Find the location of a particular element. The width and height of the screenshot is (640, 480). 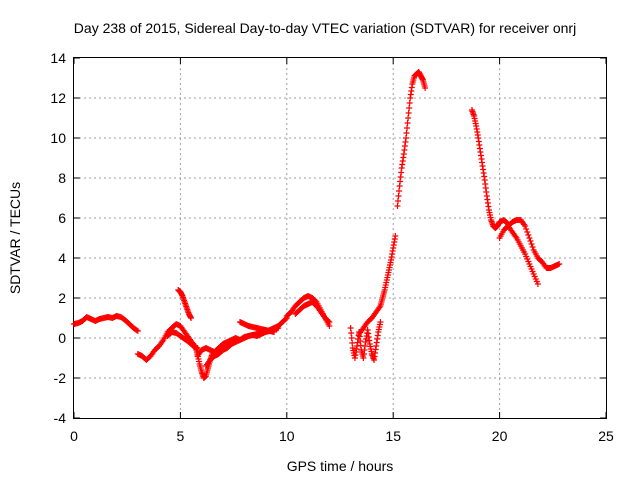

y-tick-label: -4 is located at coordinates (60, 418).